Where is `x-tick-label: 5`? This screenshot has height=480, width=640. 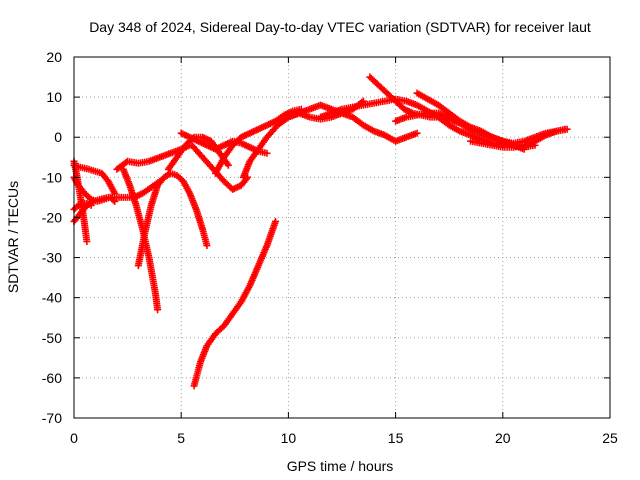
x-tick-label: 5 is located at coordinates (181, 438).